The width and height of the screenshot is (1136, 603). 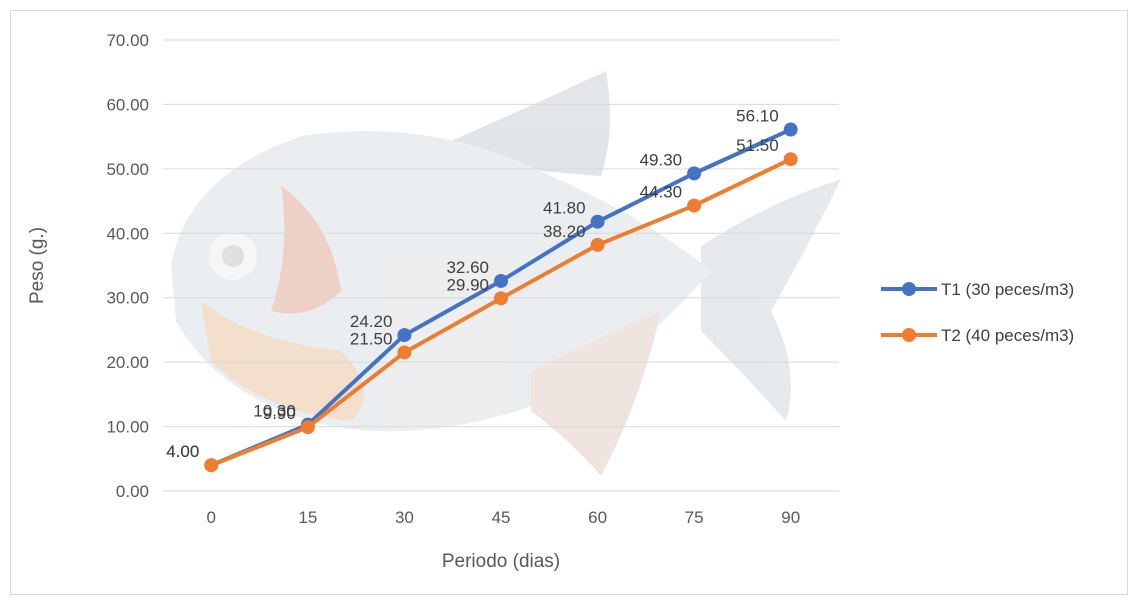 What do you see at coordinates (404, 517) in the screenshot?
I see `x-tick-label: 30` at bounding box center [404, 517].